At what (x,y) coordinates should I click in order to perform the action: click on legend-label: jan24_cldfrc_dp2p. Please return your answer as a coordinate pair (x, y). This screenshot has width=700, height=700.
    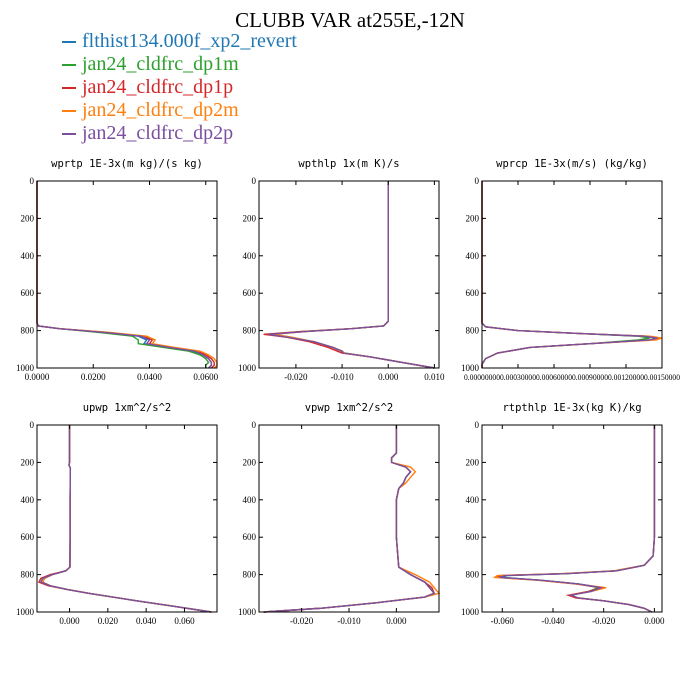
    Looking at the image, I should click on (158, 133).